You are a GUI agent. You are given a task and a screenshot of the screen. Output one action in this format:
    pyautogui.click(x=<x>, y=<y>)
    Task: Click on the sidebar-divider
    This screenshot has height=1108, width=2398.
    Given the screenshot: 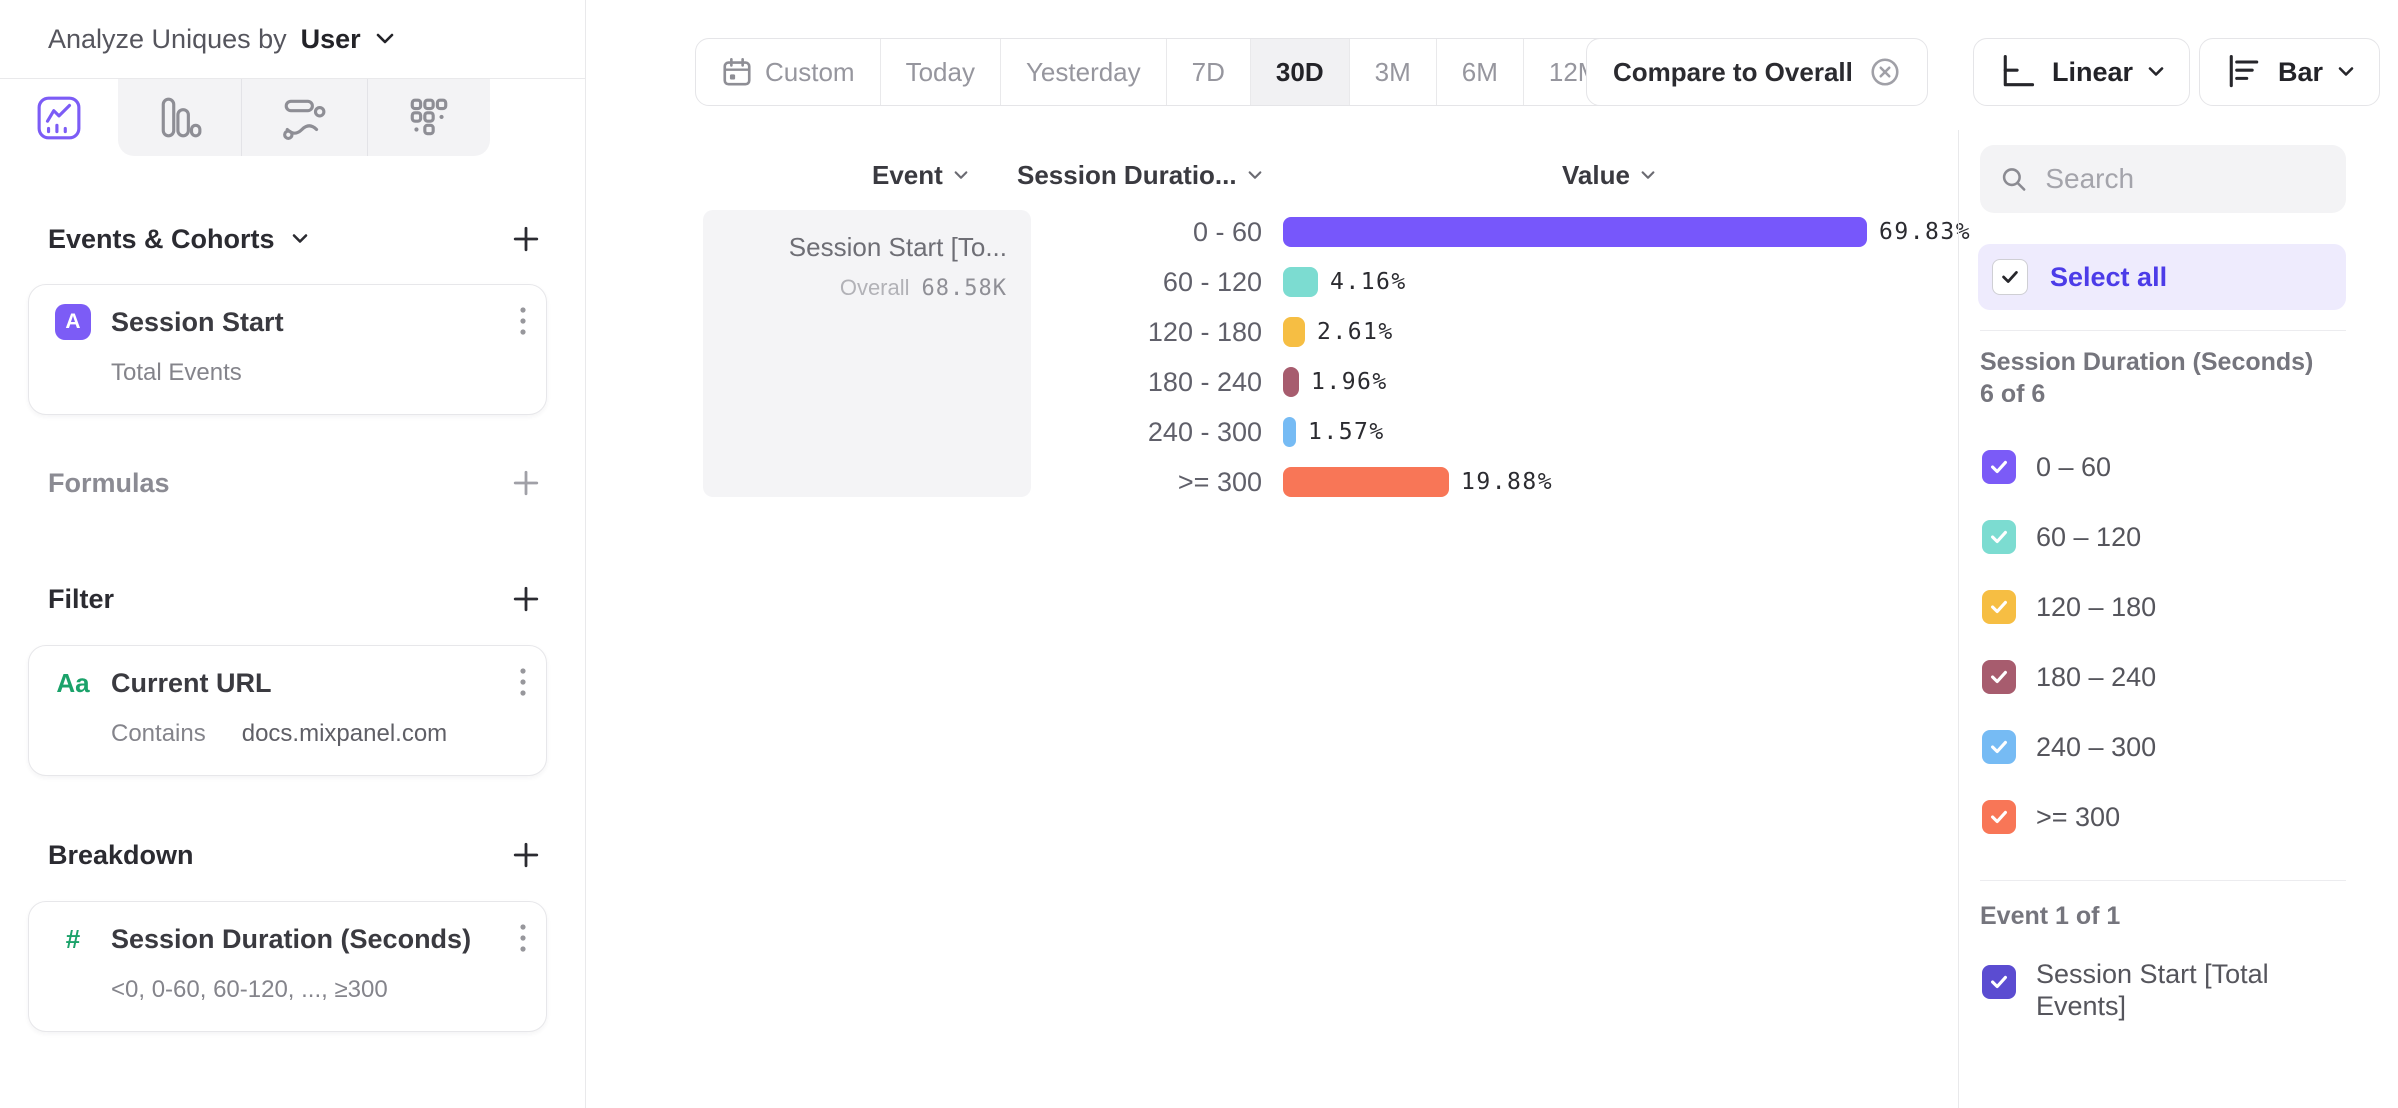 What is the action you would take?
    pyautogui.click(x=585, y=554)
    